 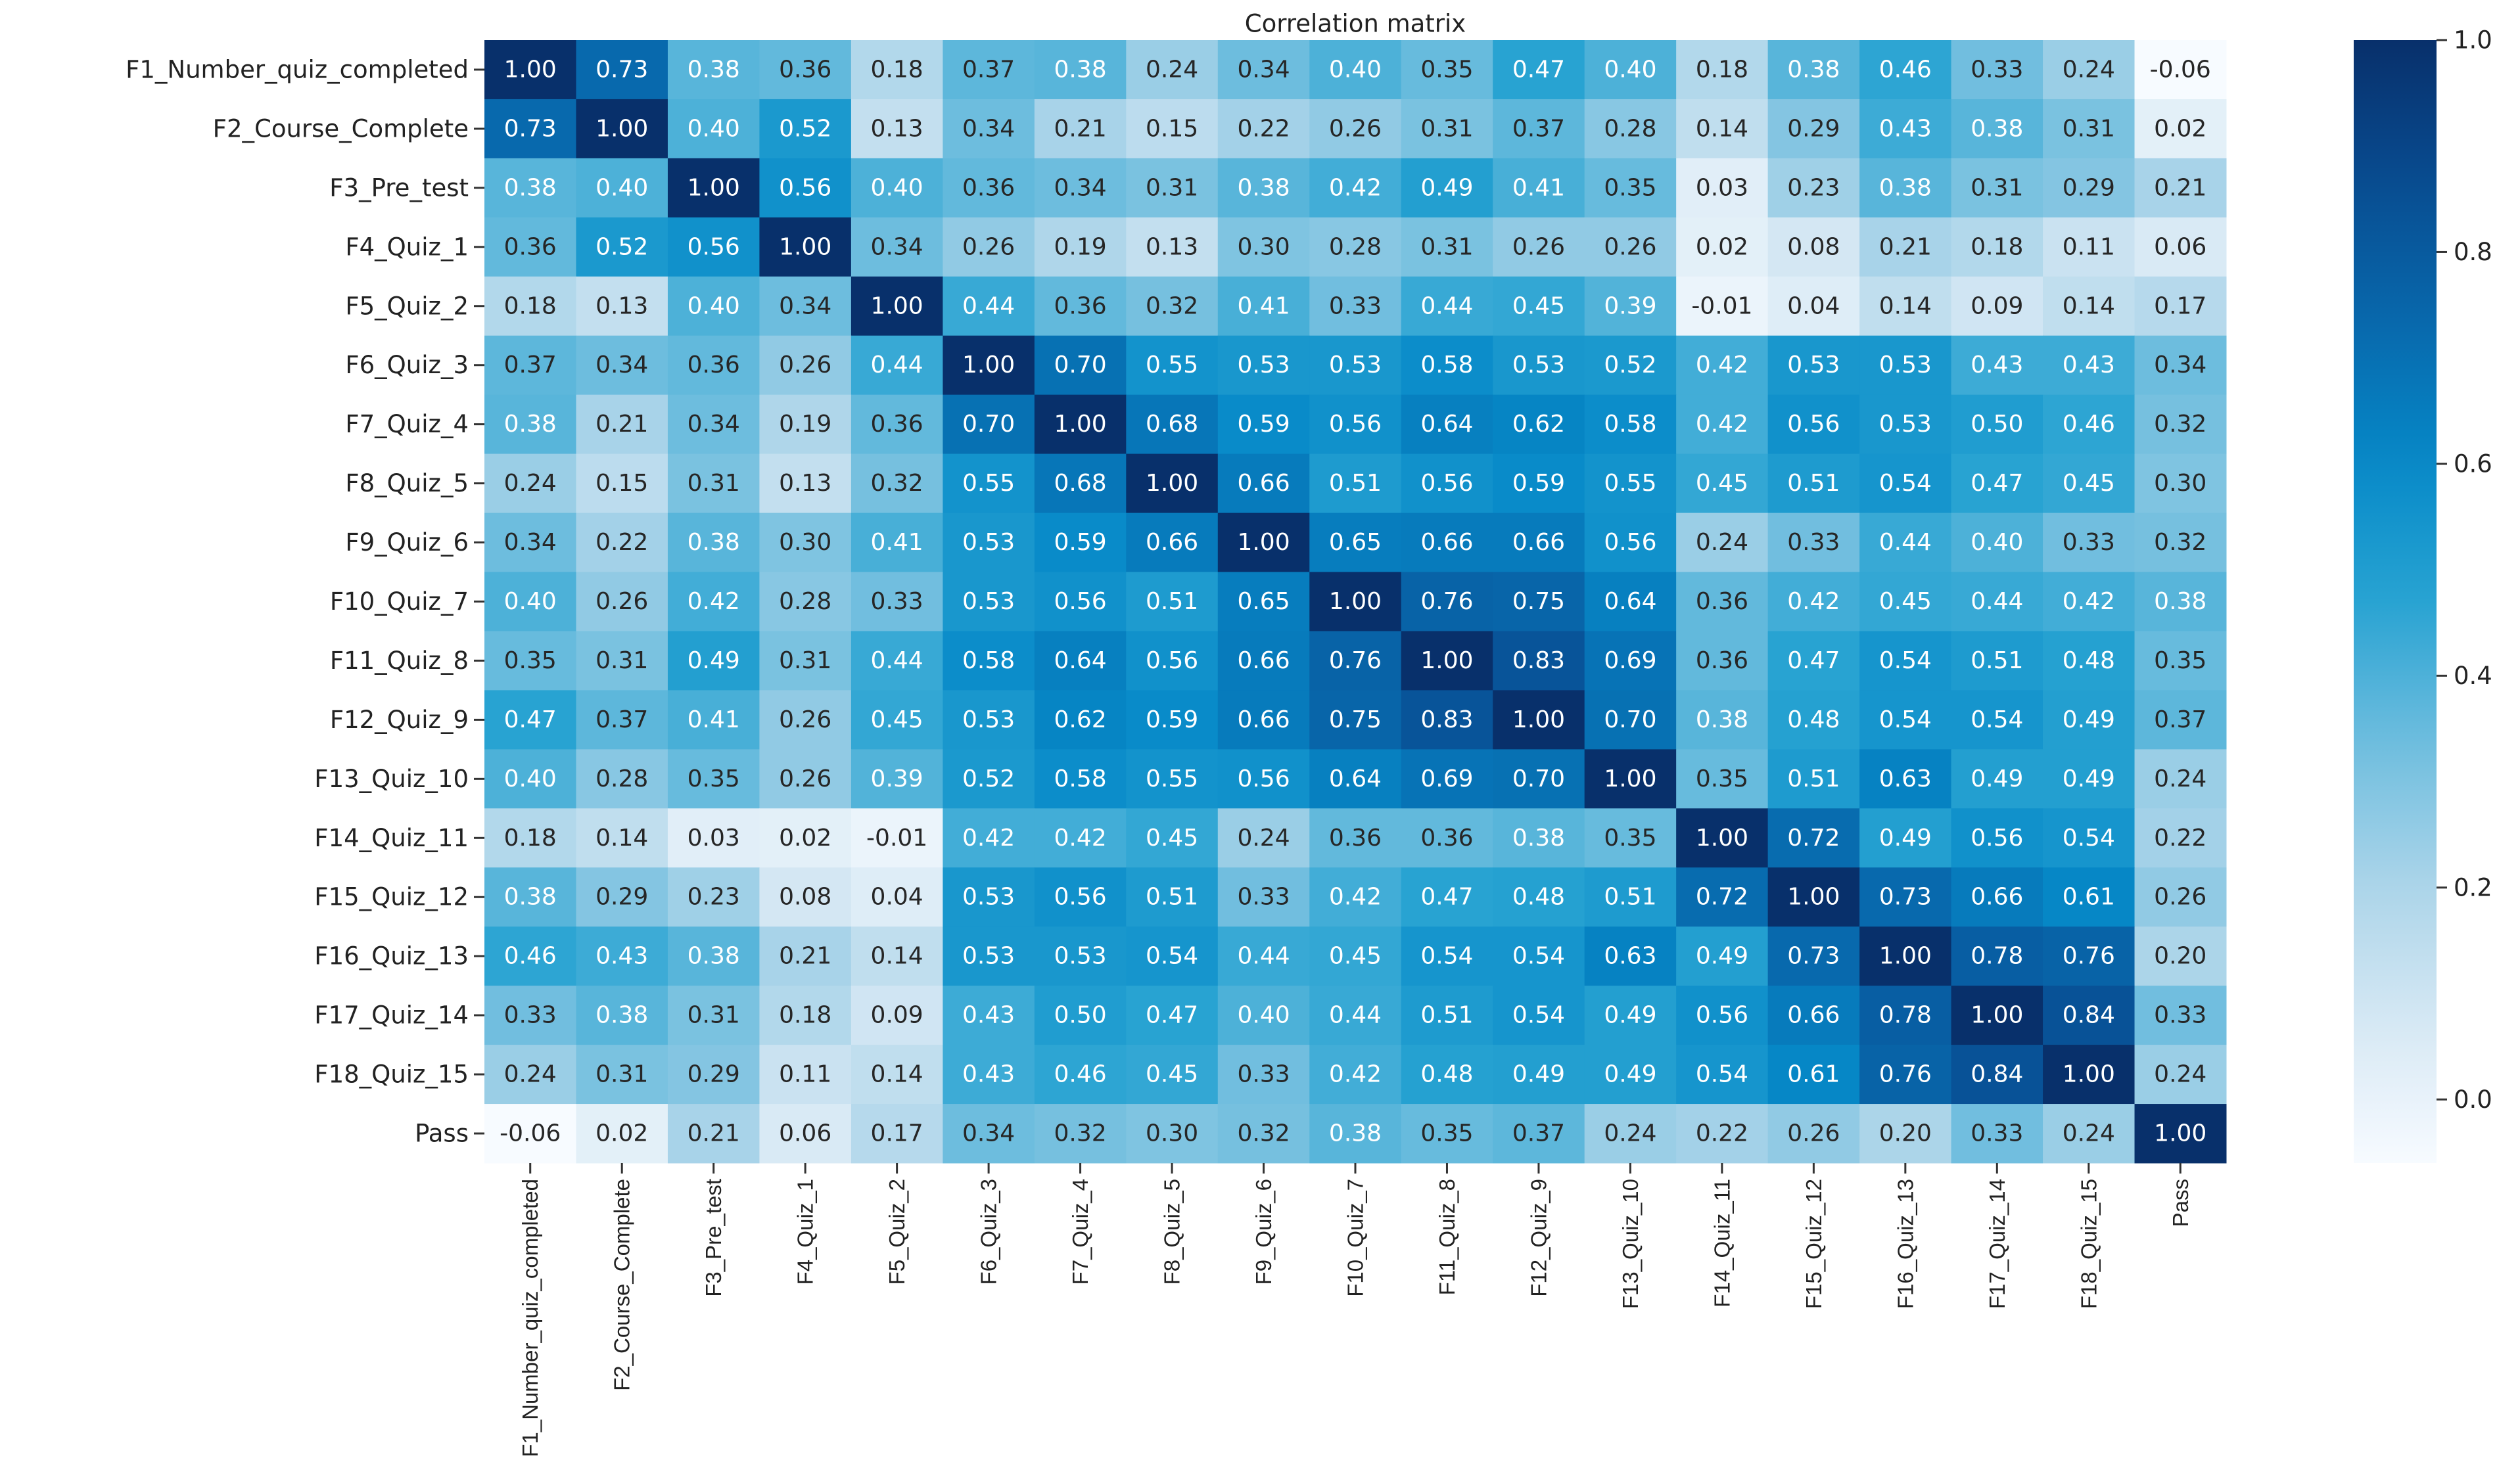 I want to click on cell-label: 0.14, so click(x=621, y=838).